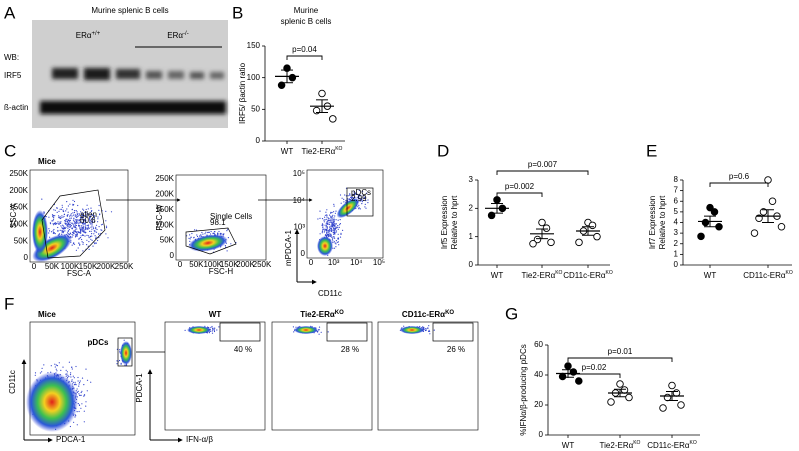 The width and height of the screenshot is (799, 451). I want to click on panel-label: D, so click(443, 150).